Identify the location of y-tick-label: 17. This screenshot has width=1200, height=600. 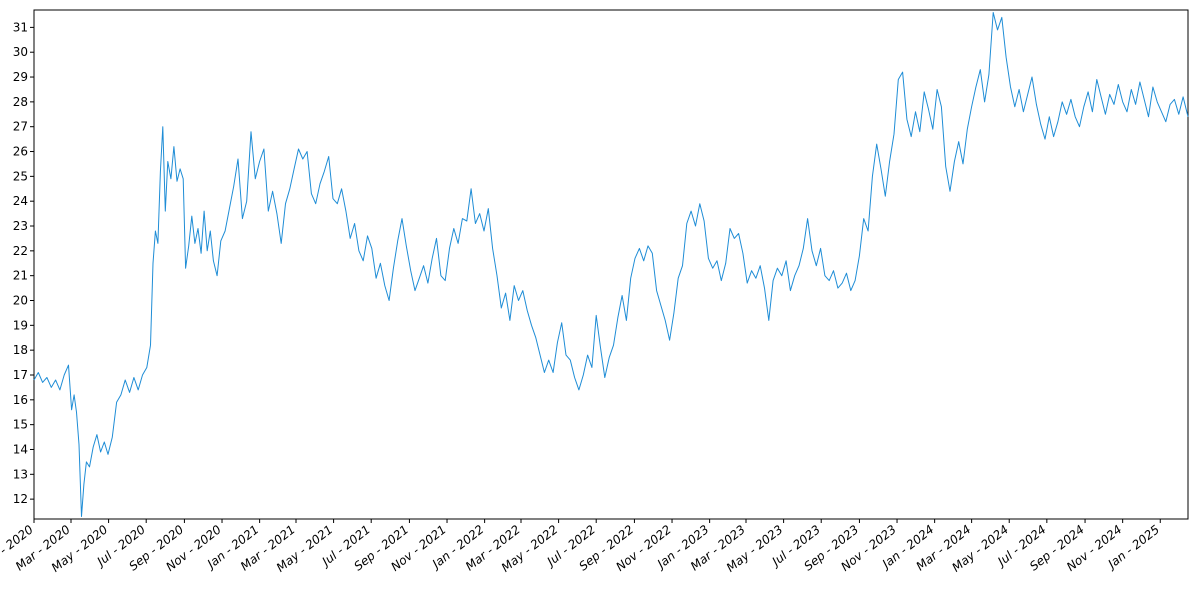
(20, 375).